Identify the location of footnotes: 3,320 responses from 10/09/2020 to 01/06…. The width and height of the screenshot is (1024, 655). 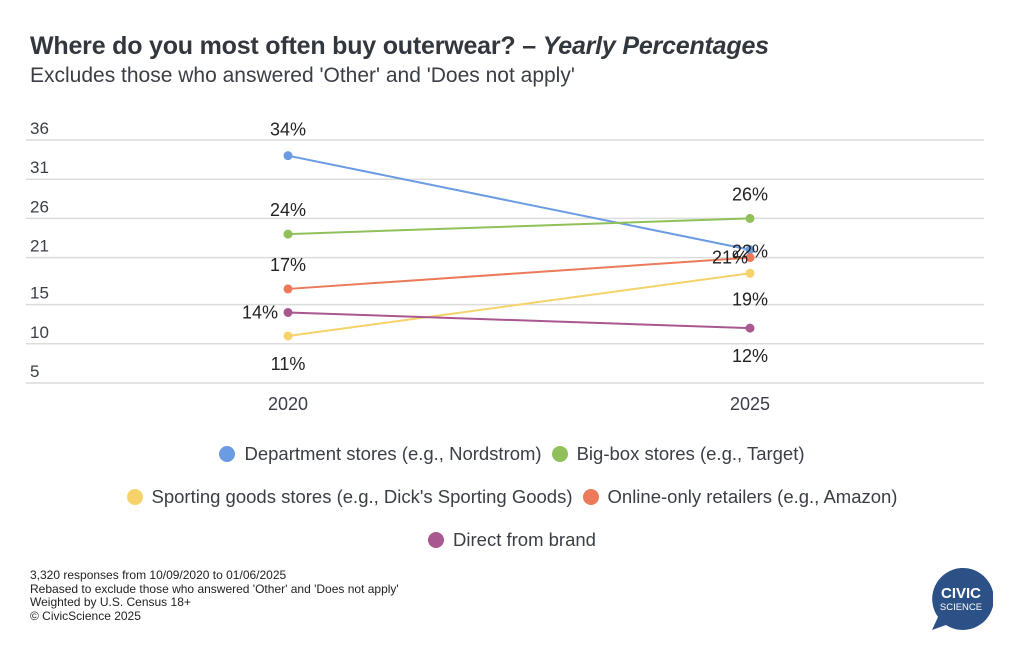
(214, 595).